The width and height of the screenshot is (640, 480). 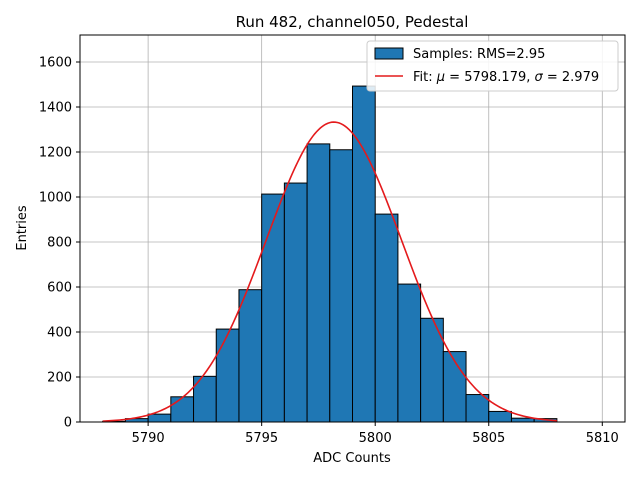 What do you see at coordinates (389, 53) in the screenshot?
I see `legend-samples-swatch` at bounding box center [389, 53].